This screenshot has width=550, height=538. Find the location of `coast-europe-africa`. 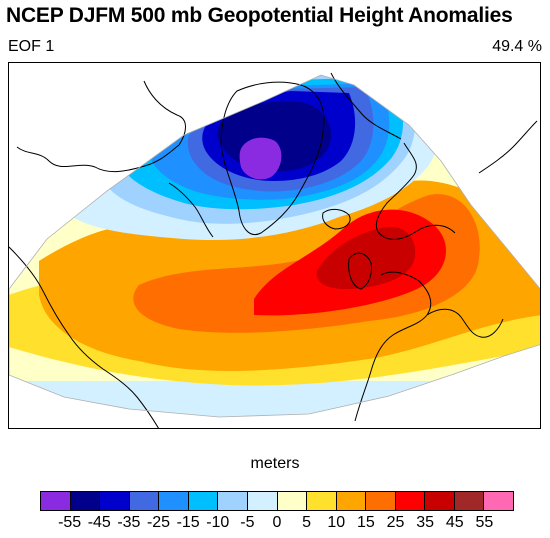

coast-europe-africa is located at coordinates (393, 346).